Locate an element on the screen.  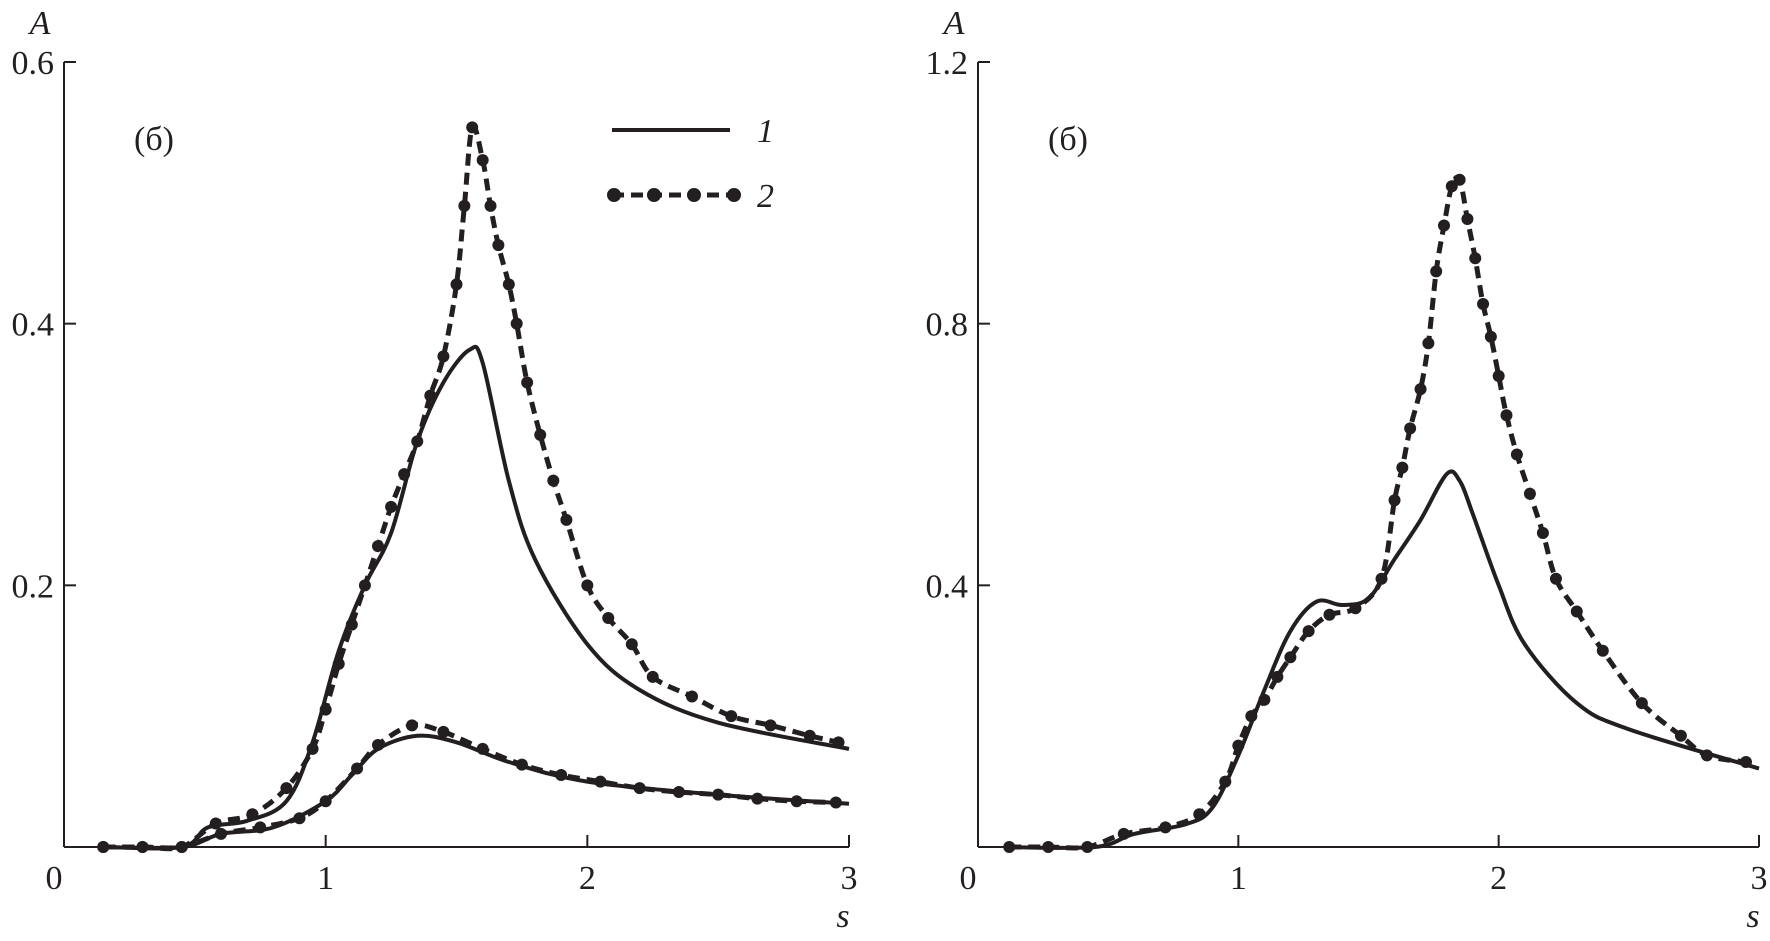
x-tick-label: 2 is located at coordinates (1498, 878).